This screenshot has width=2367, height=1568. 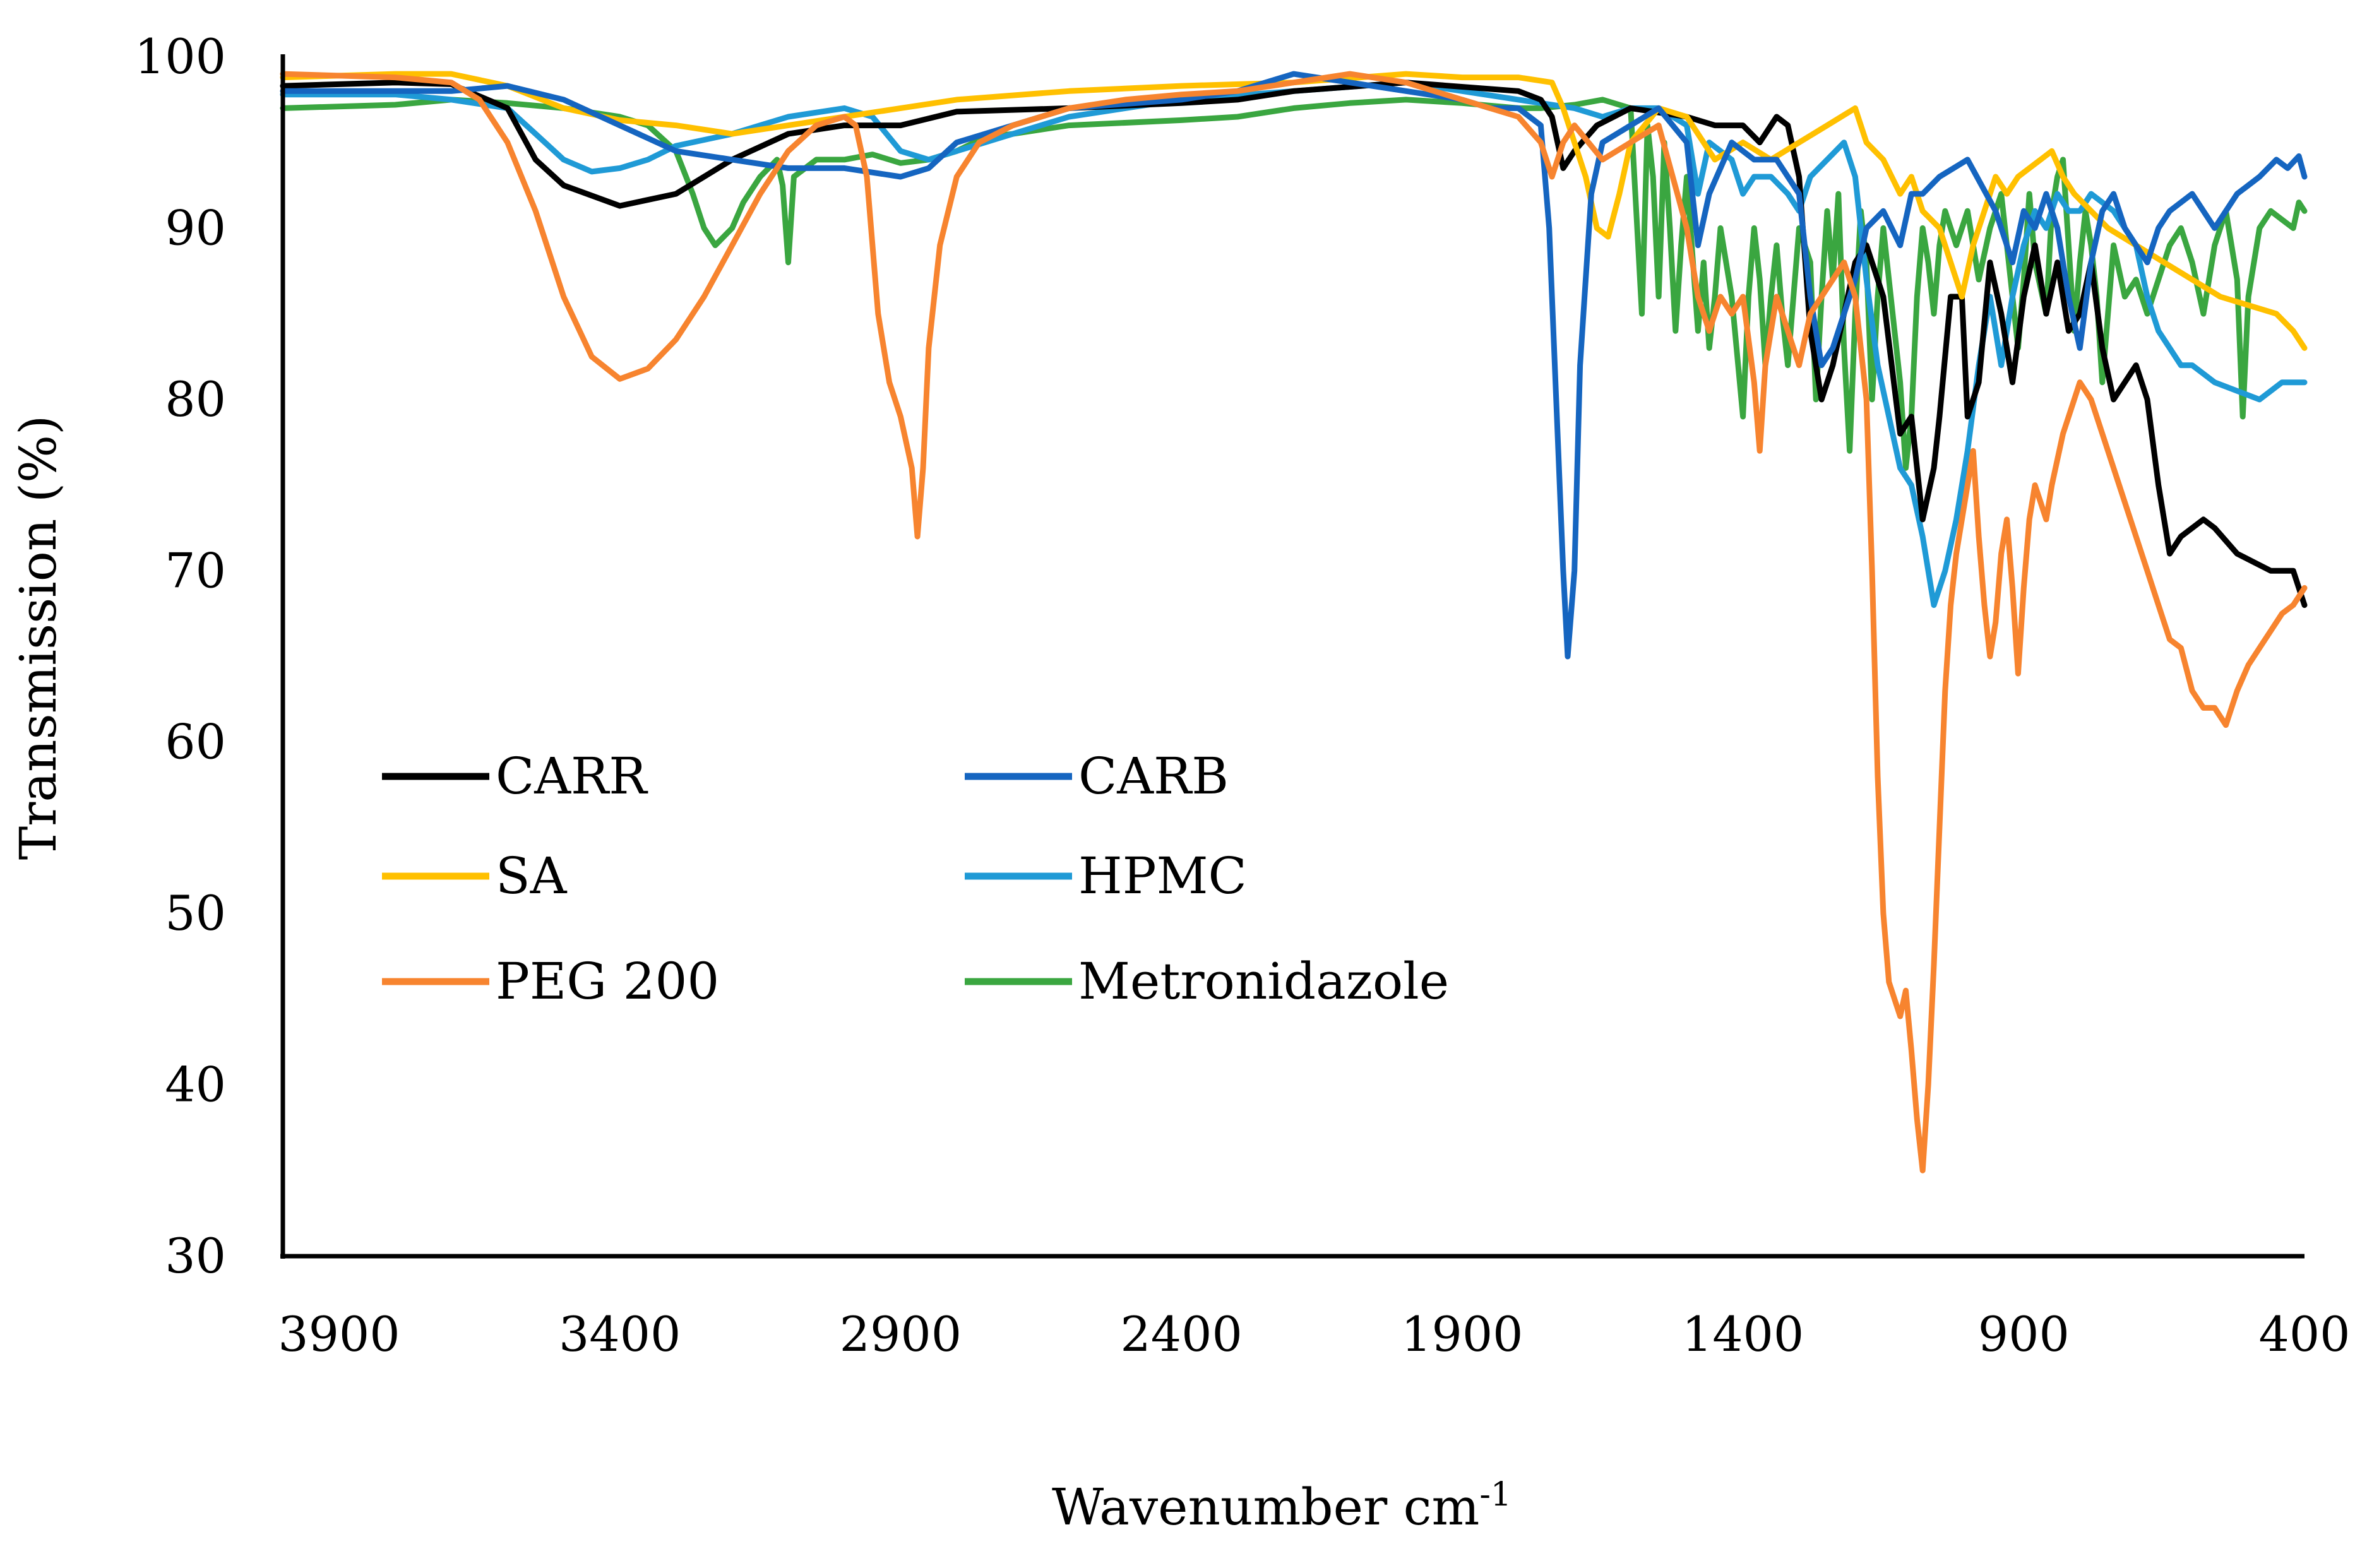 I want to click on y-tick-label-80: 80, so click(x=195, y=399).